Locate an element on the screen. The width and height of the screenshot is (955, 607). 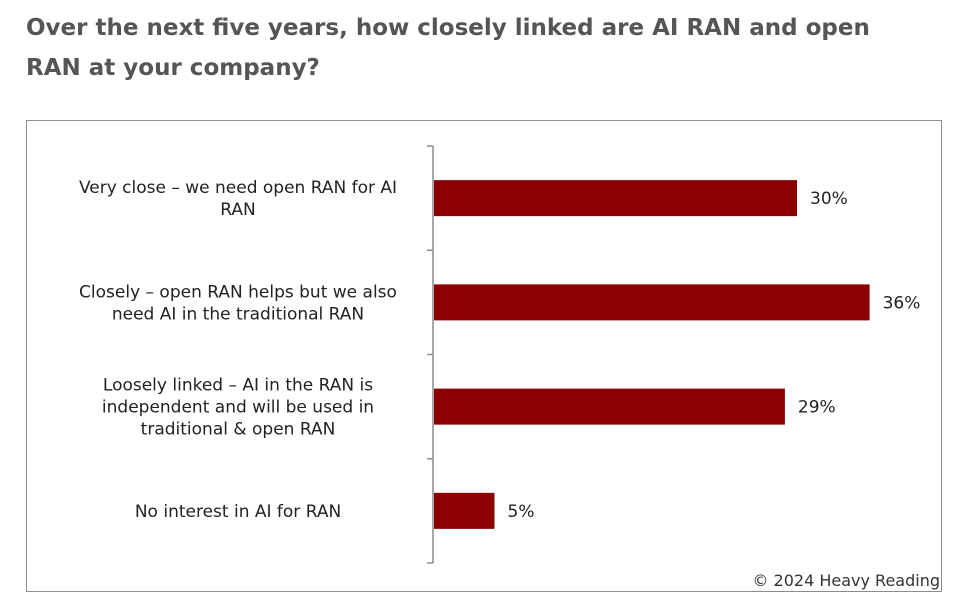
data-label: 29% is located at coordinates (817, 408).